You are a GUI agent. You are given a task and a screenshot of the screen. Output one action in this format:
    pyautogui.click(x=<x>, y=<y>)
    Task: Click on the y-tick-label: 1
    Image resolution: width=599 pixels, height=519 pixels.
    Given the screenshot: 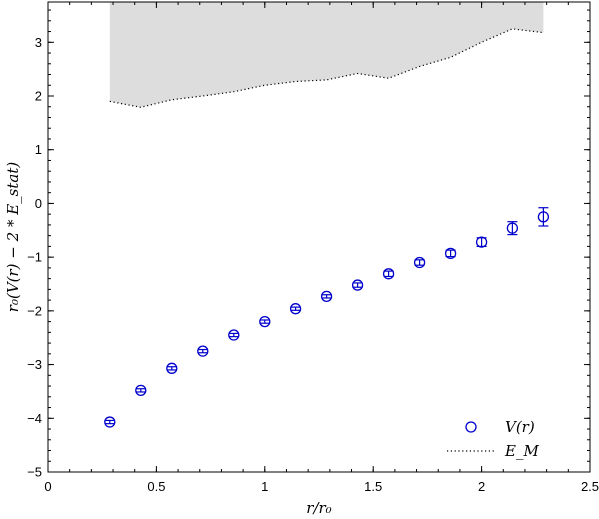 What is the action you would take?
    pyautogui.click(x=38, y=149)
    